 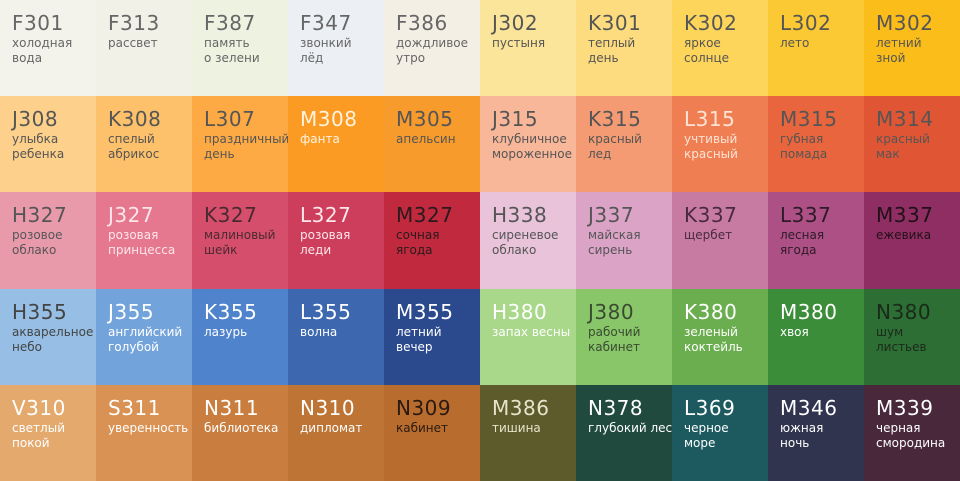 What do you see at coordinates (40, 312) in the screenshot?
I see `color-code: H355` at bounding box center [40, 312].